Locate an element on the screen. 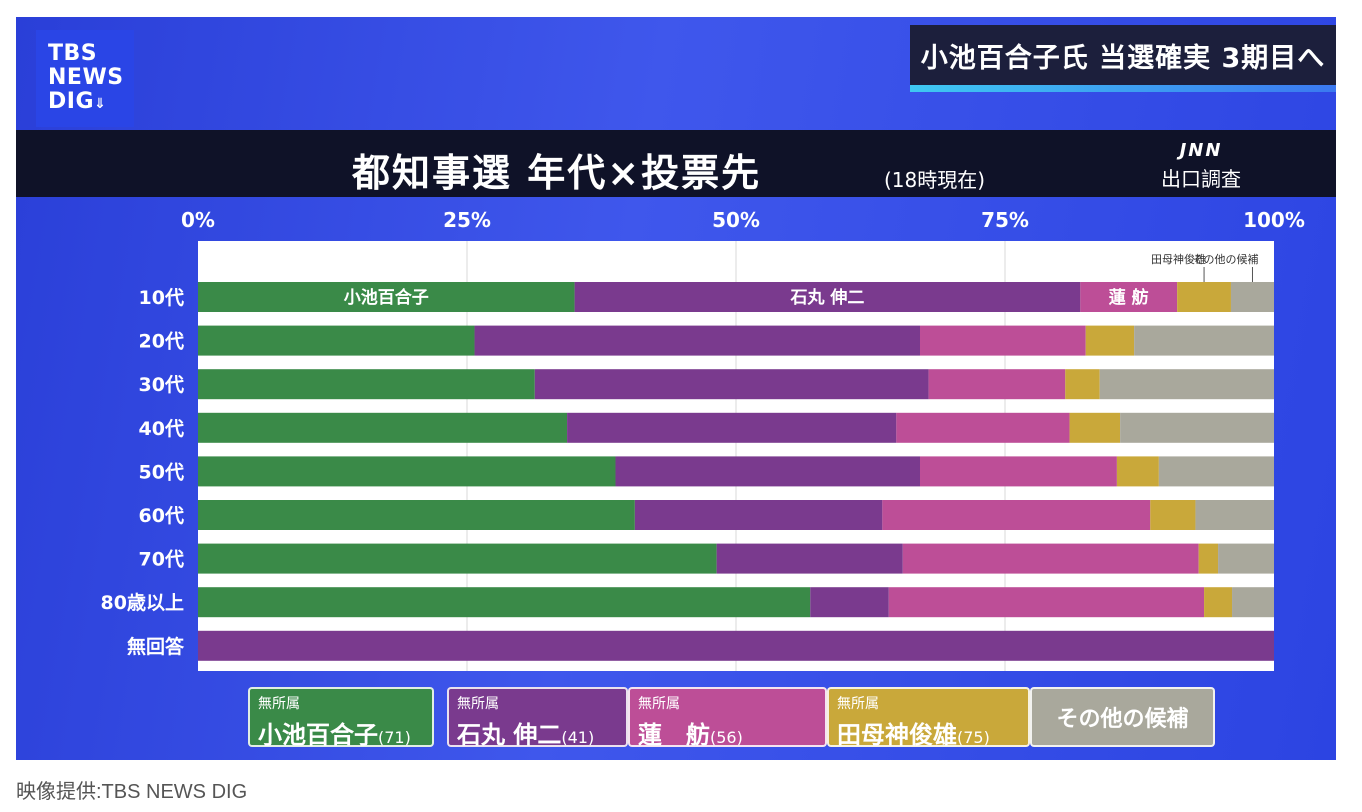 This screenshot has height=812, width=1362. legend-candidate-age: (56) is located at coordinates (726, 737).